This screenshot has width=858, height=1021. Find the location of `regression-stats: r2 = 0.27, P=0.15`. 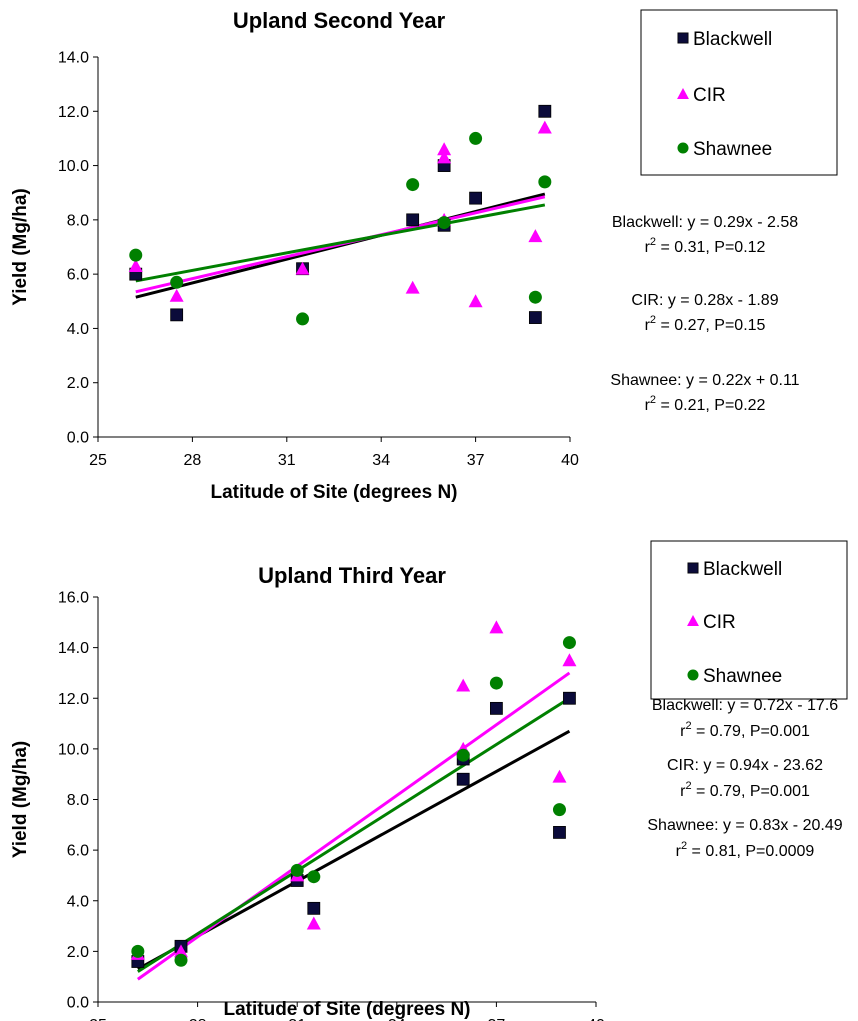

regression-stats: r2 = 0.27, P=0.15 is located at coordinates (705, 324).